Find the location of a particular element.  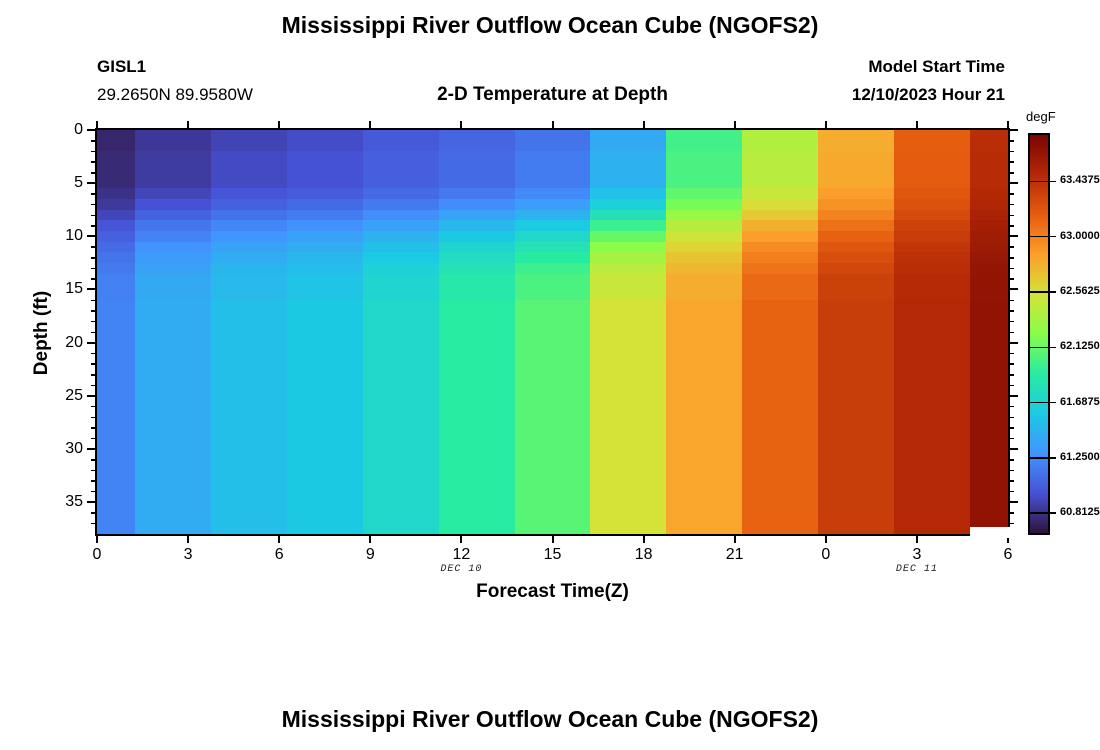

colorbar-tick-label: 63.4375 is located at coordinates (1080, 180).